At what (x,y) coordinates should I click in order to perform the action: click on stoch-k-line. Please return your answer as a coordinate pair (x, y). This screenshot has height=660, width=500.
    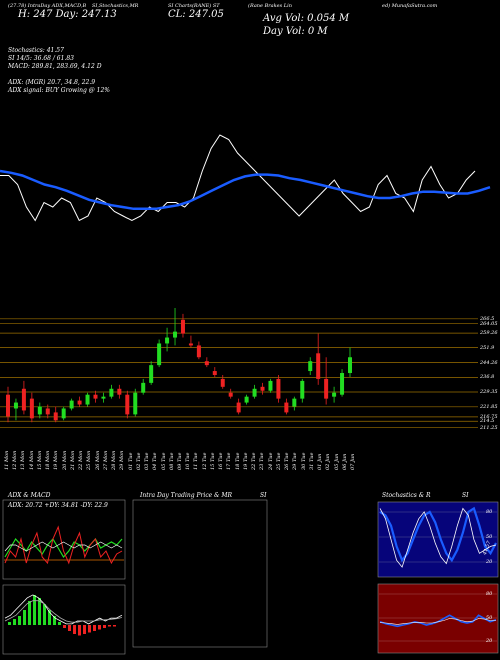
    Looking at the image, I should click on (438, 534).